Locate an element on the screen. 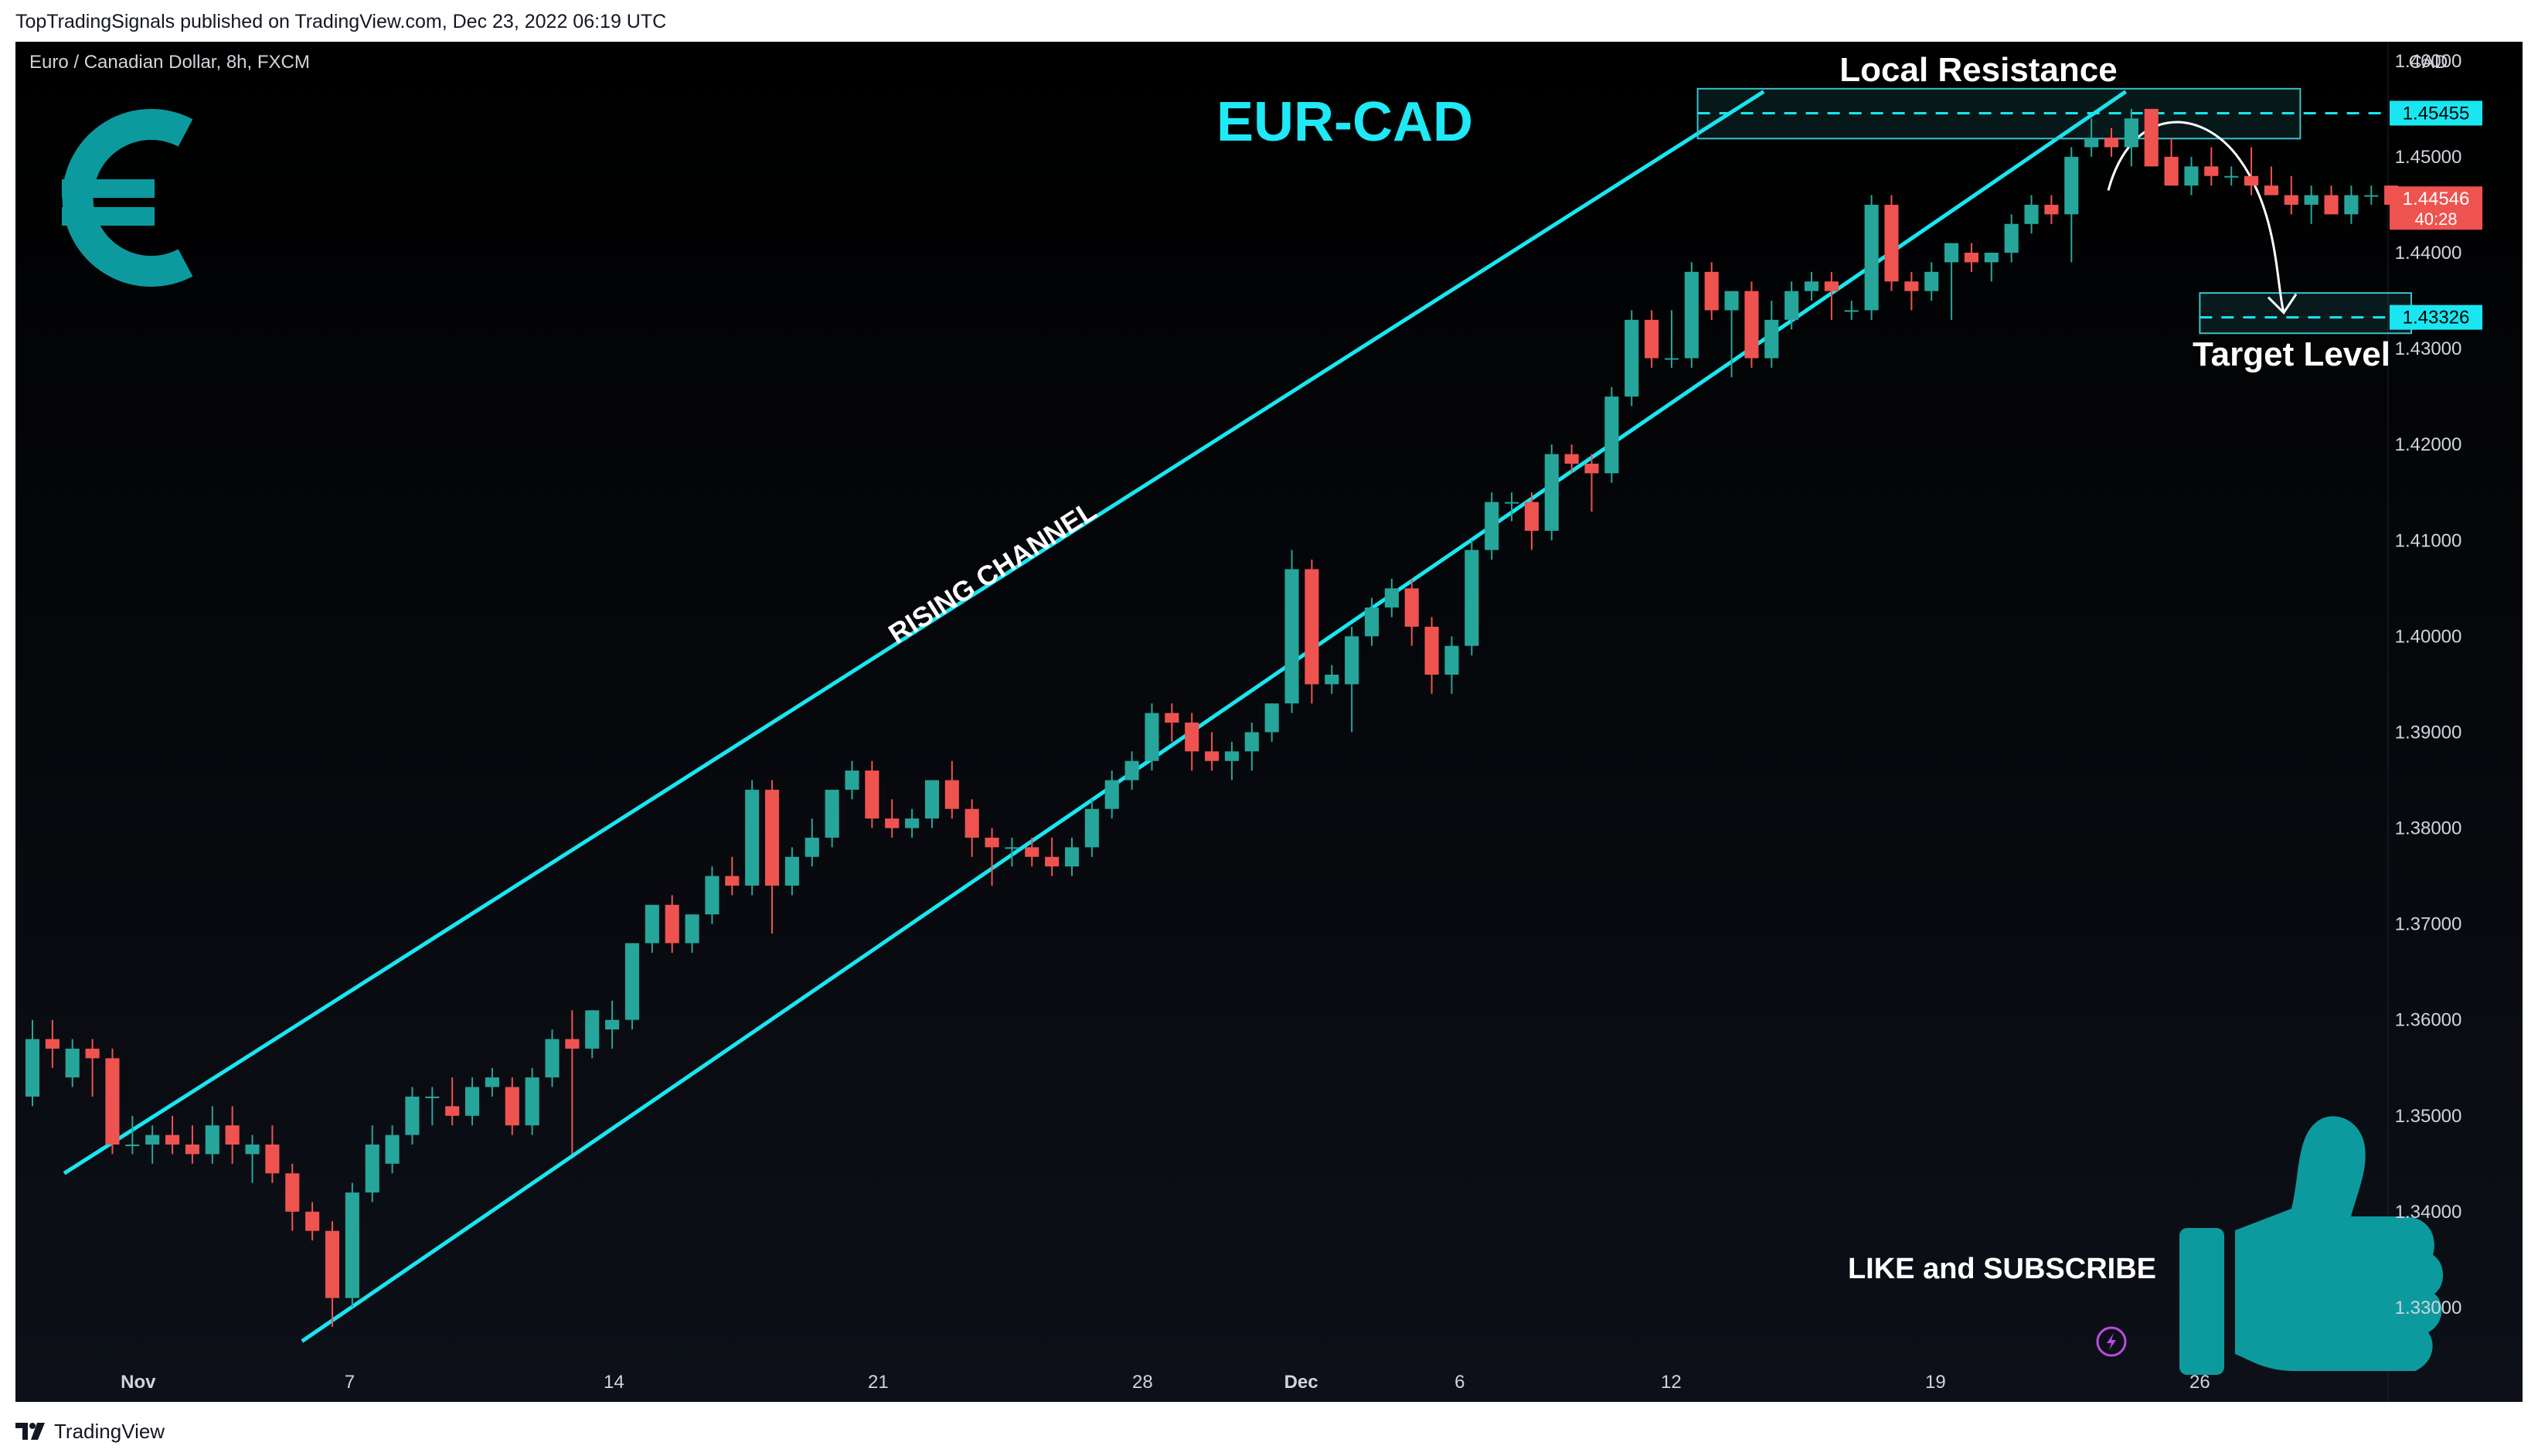 The width and height of the screenshot is (2538, 1456). lightning-icon is located at coordinates (2111, 1341).